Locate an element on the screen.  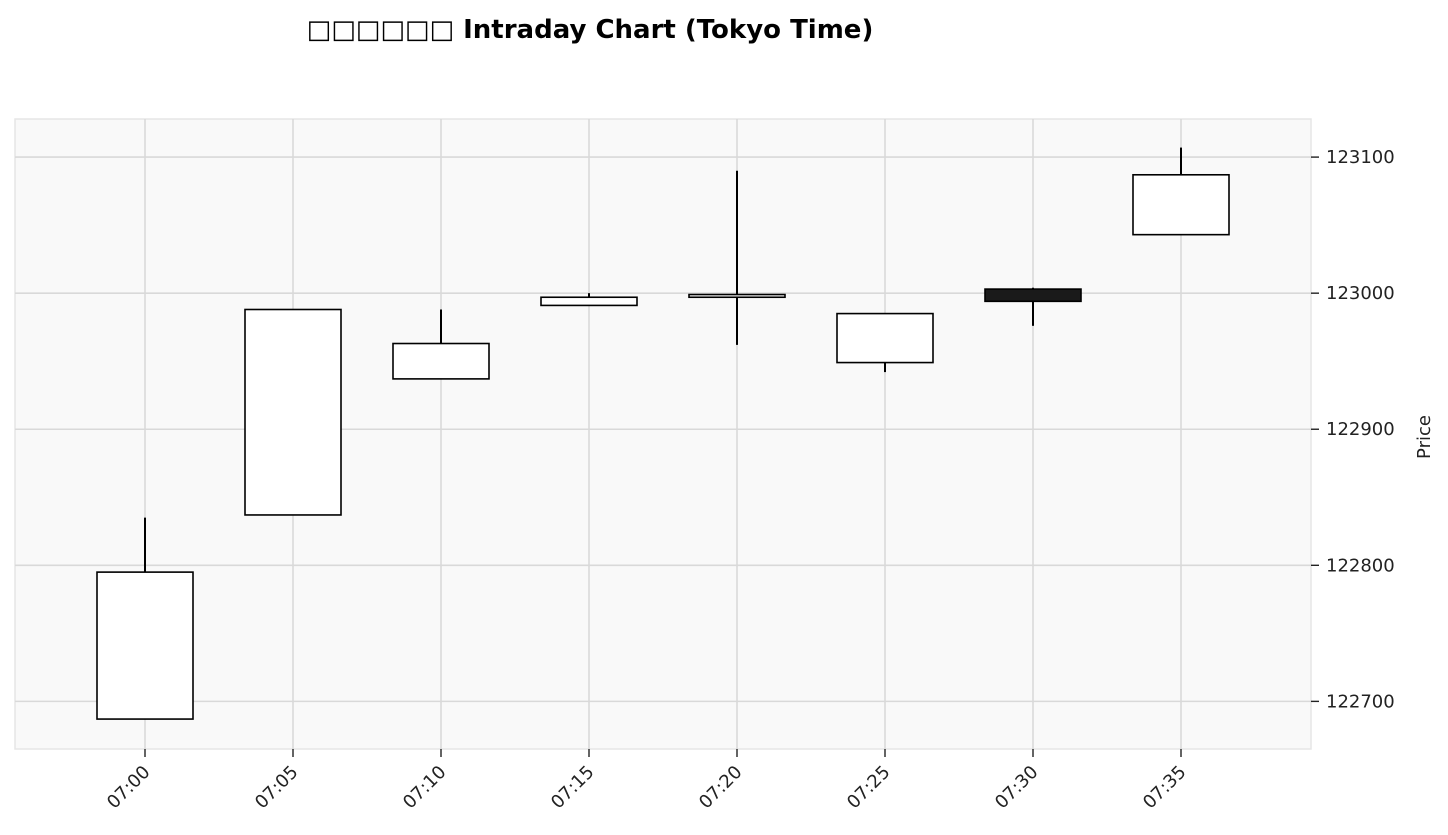
chart-title: □□□□□□ Intraday Chart (Tokyo Time) is located at coordinates (590, 30).